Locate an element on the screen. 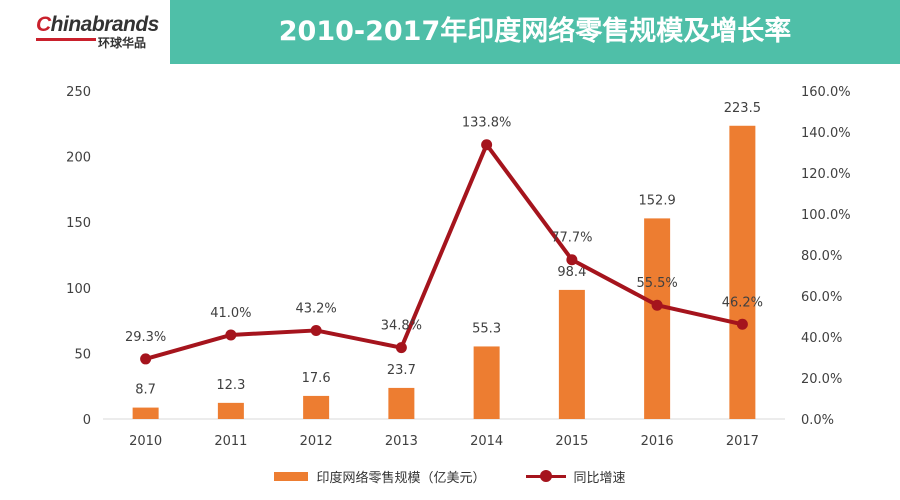  logo-underline is located at coordinates (66, 39).